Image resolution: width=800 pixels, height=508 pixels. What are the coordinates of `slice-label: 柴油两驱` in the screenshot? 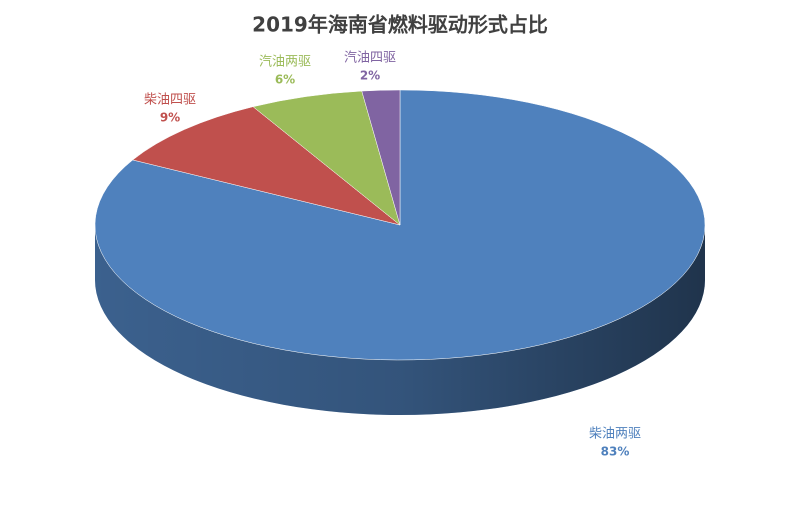 It's located at (615, 434).